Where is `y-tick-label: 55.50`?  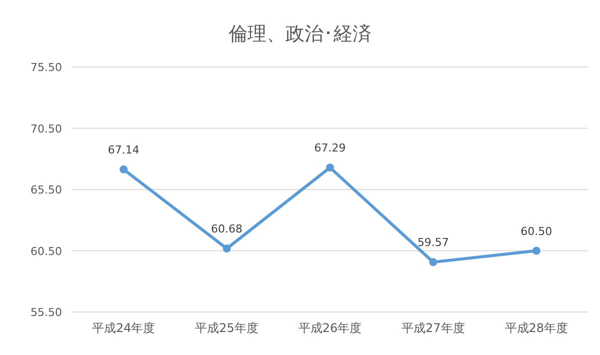
y-tick-label: 55.50 is located at coordinates (46, 312).